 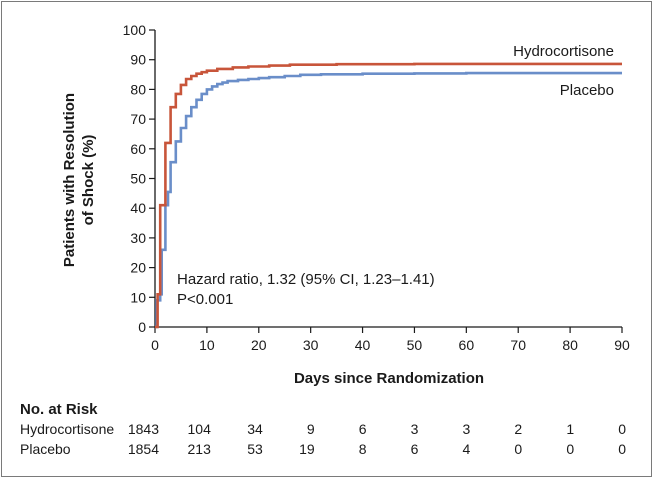 What do you see at coordinates (138, 297) in the screenshot?
I see `y-tick-label: 10` at bounding box center [138, 297].